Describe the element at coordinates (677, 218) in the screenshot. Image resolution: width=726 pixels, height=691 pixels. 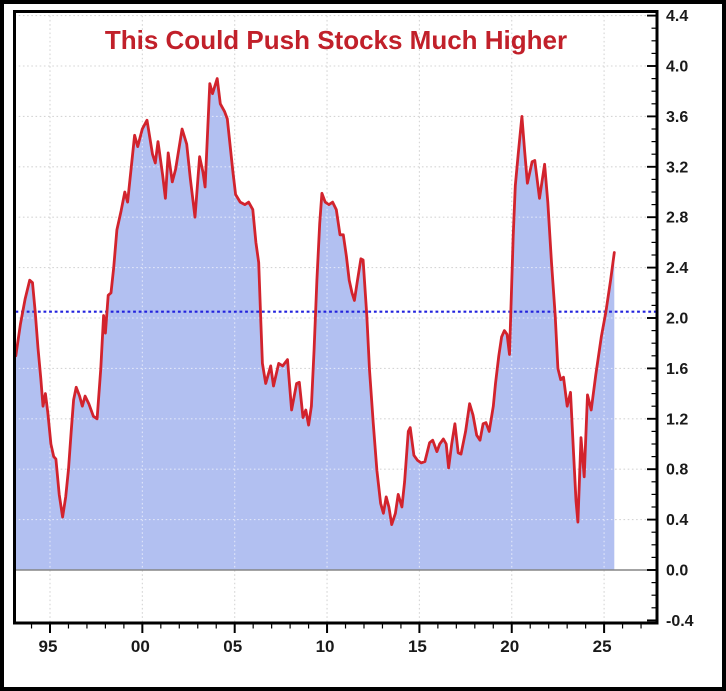
I see `y-tick-label: 2.8` at that location.